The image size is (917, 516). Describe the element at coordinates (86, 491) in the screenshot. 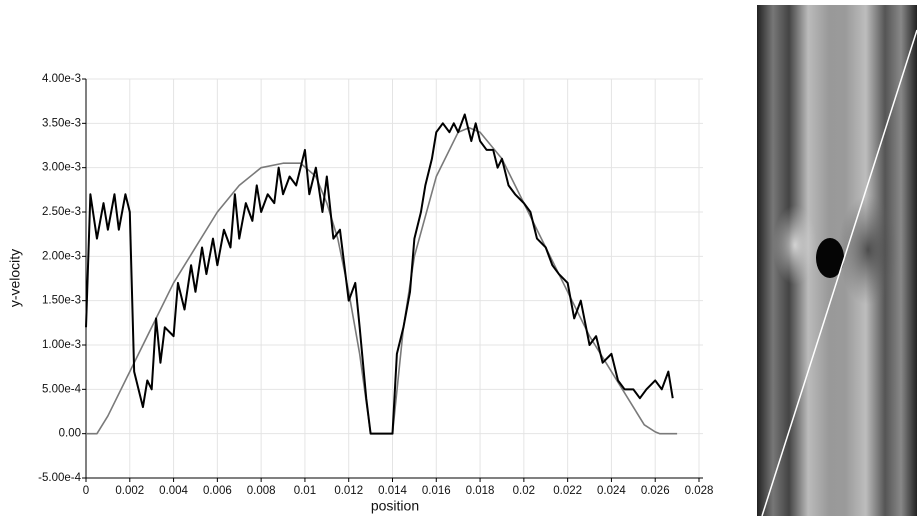

I see `x-tick-label: 0` at that location.